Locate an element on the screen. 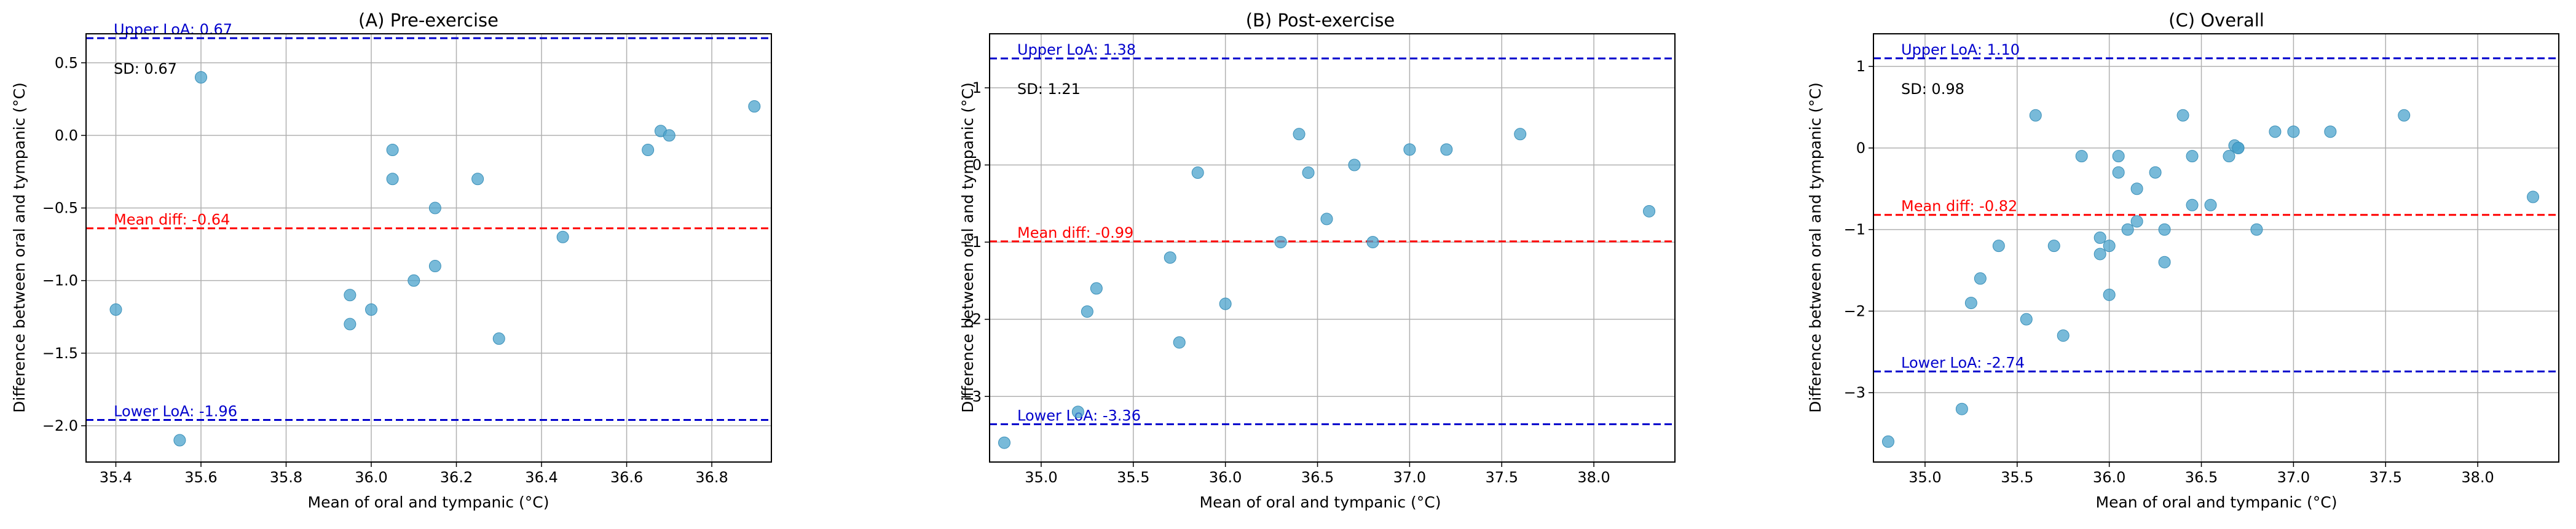 The image size is (2576, 529). mean-diff-label: Mean diff: -0.64 is located at coordinates (172, 220).